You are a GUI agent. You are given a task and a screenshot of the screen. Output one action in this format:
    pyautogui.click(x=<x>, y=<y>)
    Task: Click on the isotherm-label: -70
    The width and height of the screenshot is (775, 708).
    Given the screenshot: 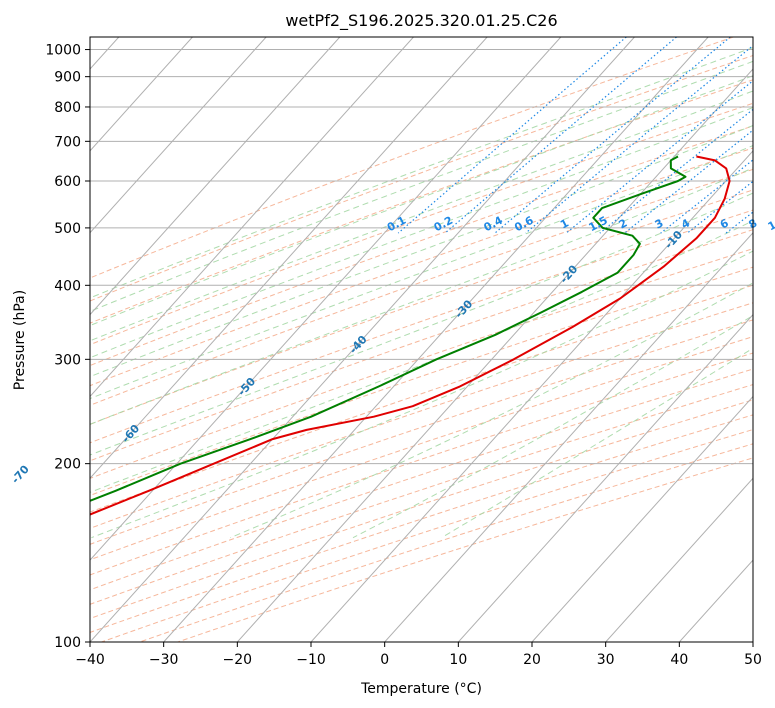 What is the action you would take?
    pyautogui.click(x=20, y=475)
    